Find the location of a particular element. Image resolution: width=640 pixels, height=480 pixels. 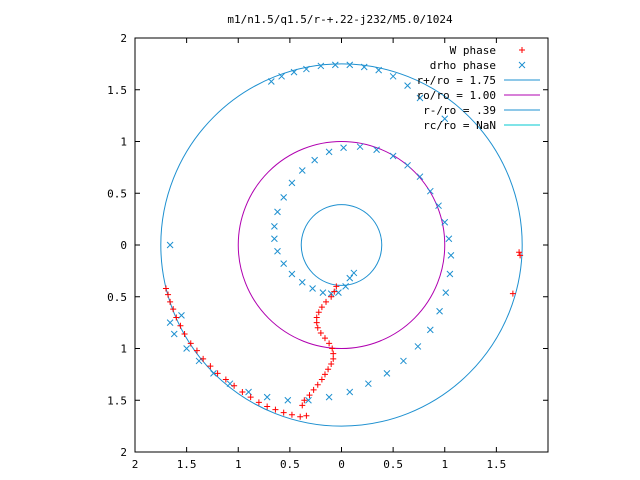

legend-label: rc/ro = NaN is located at coordinates (459, 125).